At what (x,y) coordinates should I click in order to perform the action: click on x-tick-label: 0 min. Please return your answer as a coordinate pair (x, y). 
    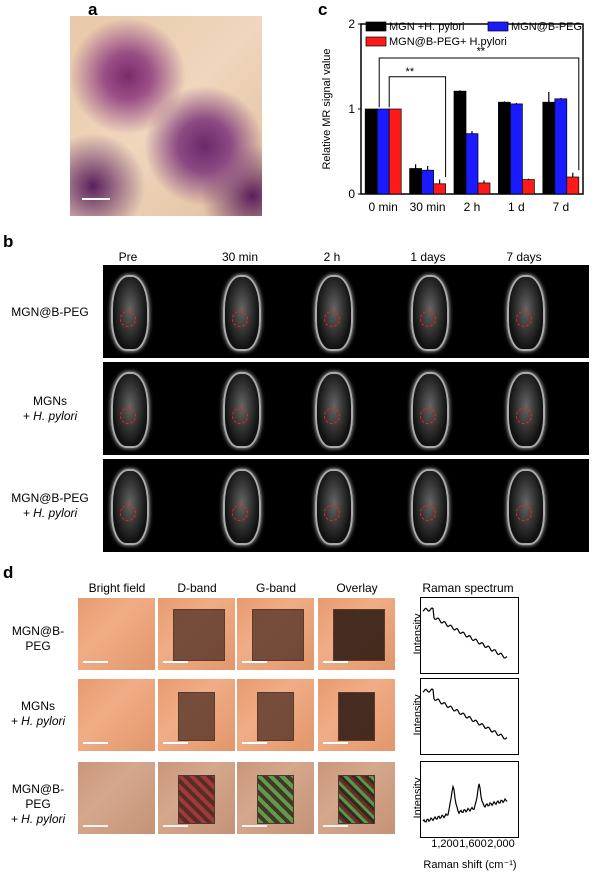
    Looking at the image, I should click on (383, 207).